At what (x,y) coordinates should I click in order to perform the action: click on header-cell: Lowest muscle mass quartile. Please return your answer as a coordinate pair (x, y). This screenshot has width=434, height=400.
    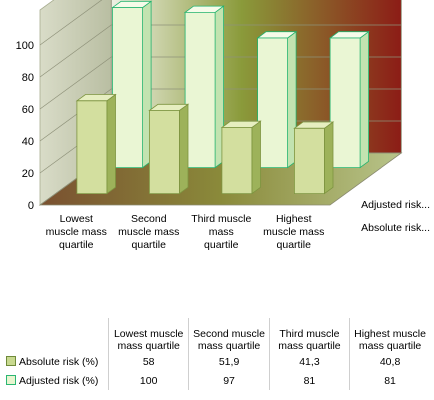
    Looking at the image, I should click on (148, 335).